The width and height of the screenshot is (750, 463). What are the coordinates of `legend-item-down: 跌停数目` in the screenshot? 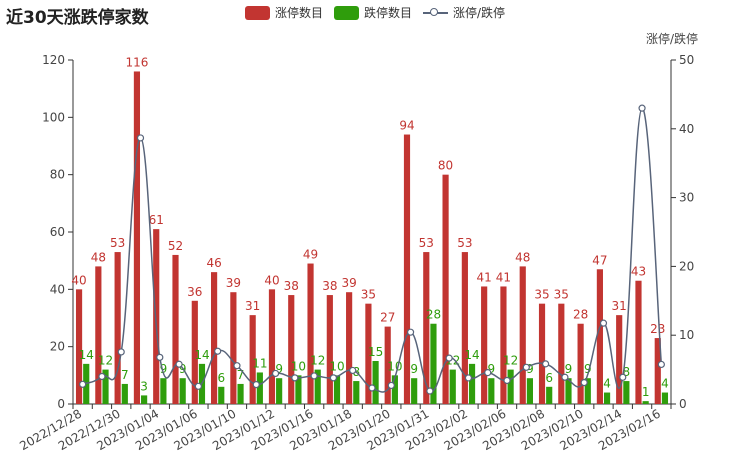 It's located at (373, 12).